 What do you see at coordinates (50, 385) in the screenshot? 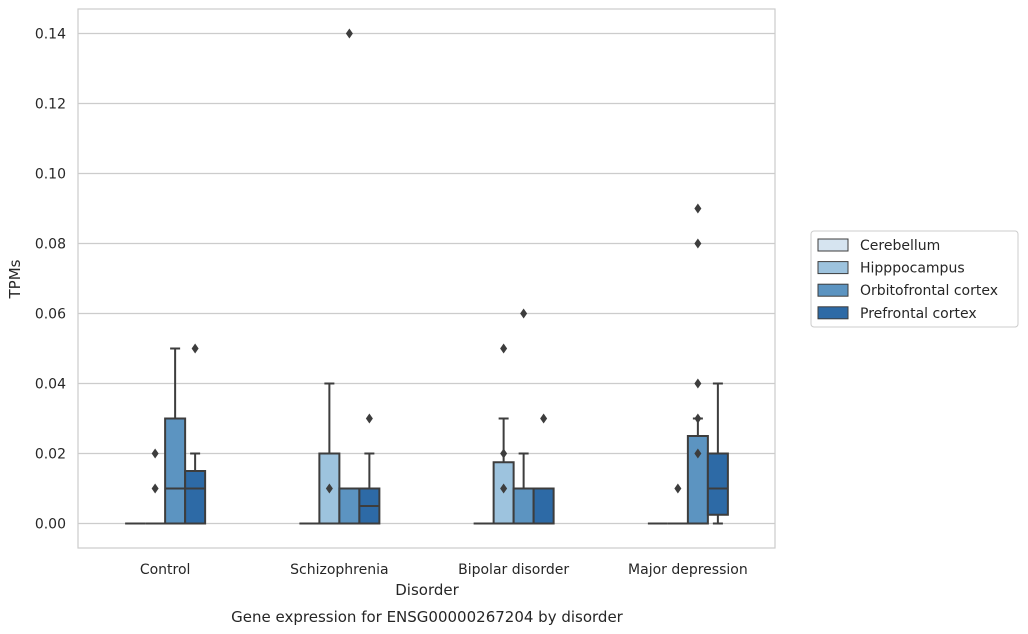
I see `y-tick-label: 0.04` at bounding box center [50, 385].